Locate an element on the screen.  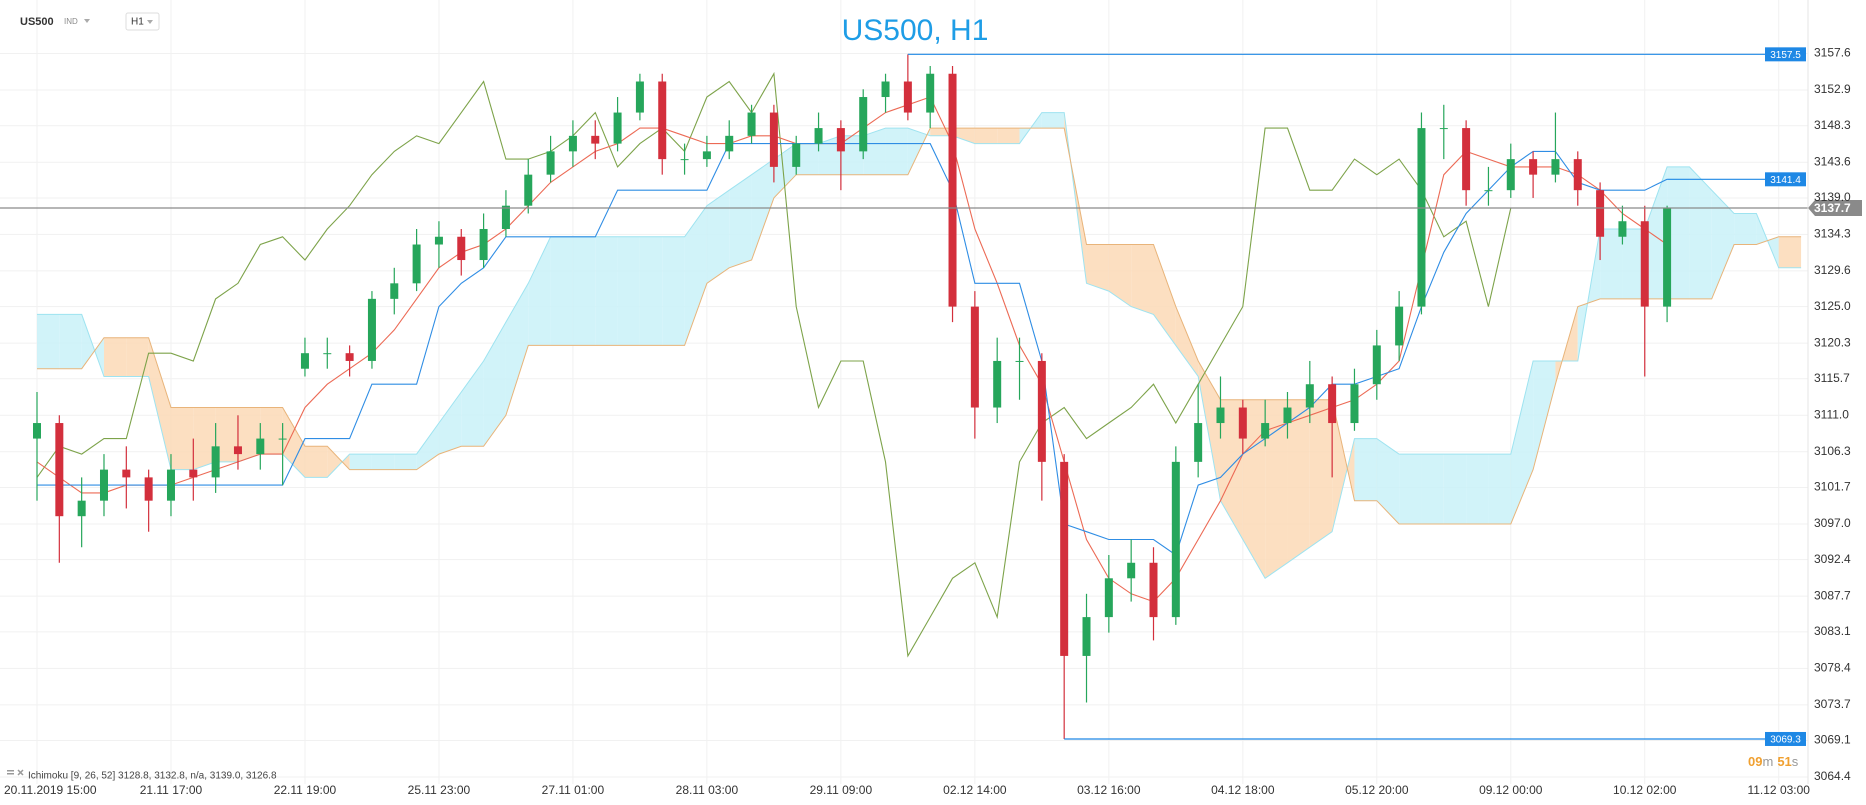
symbol: US500 is located at coordinates (37, 22).